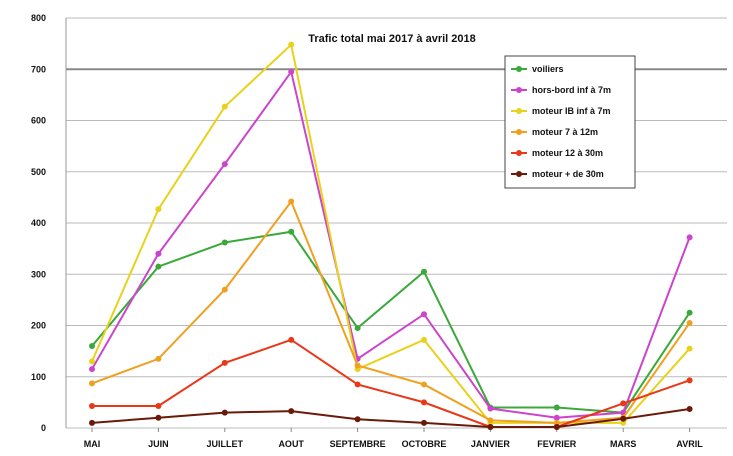  What do you see at coordinates (571, 111) in the screenshot?
I see `legend-label: moteur IB inf à 7m` at bounding box center [571, 111].